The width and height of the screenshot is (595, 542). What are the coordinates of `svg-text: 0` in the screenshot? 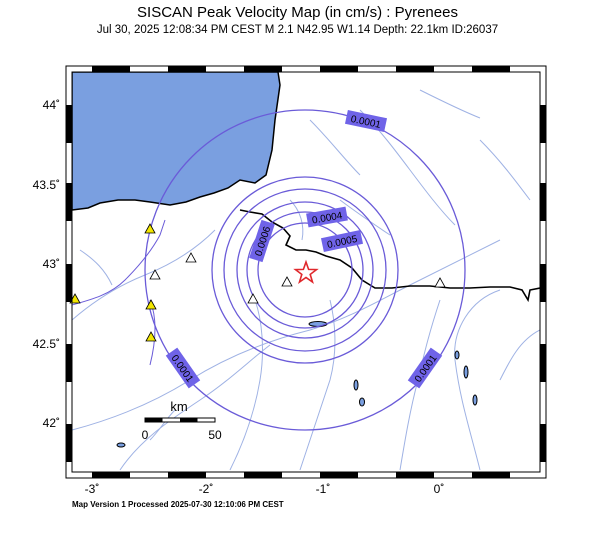 It's located at (145, 435).